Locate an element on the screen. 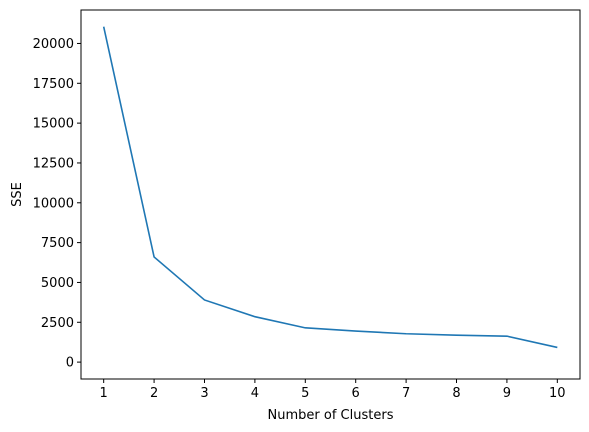 The width and height of the screenshot is (589, 432). x-axis-label: Number of Clusters is located at coordinates (331, 415).